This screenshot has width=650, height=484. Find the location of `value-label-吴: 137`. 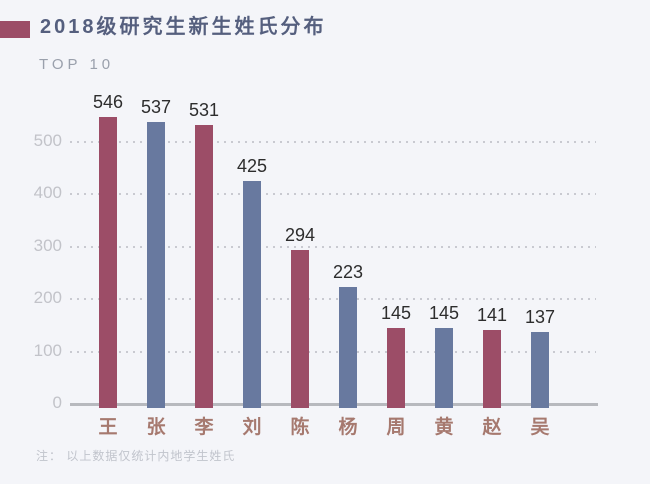

value-label-吴: 137 is located at coordinates (540, 317).